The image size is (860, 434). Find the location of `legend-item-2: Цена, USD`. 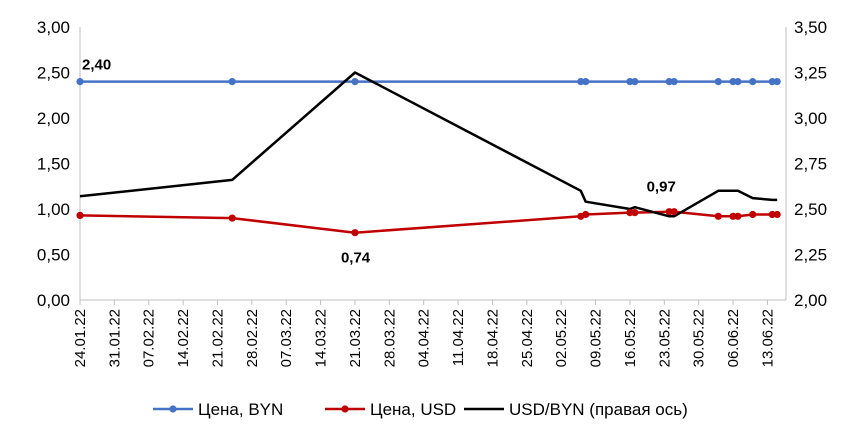

legend-item-2: Цена, USD is located at coordinates (390, 409).